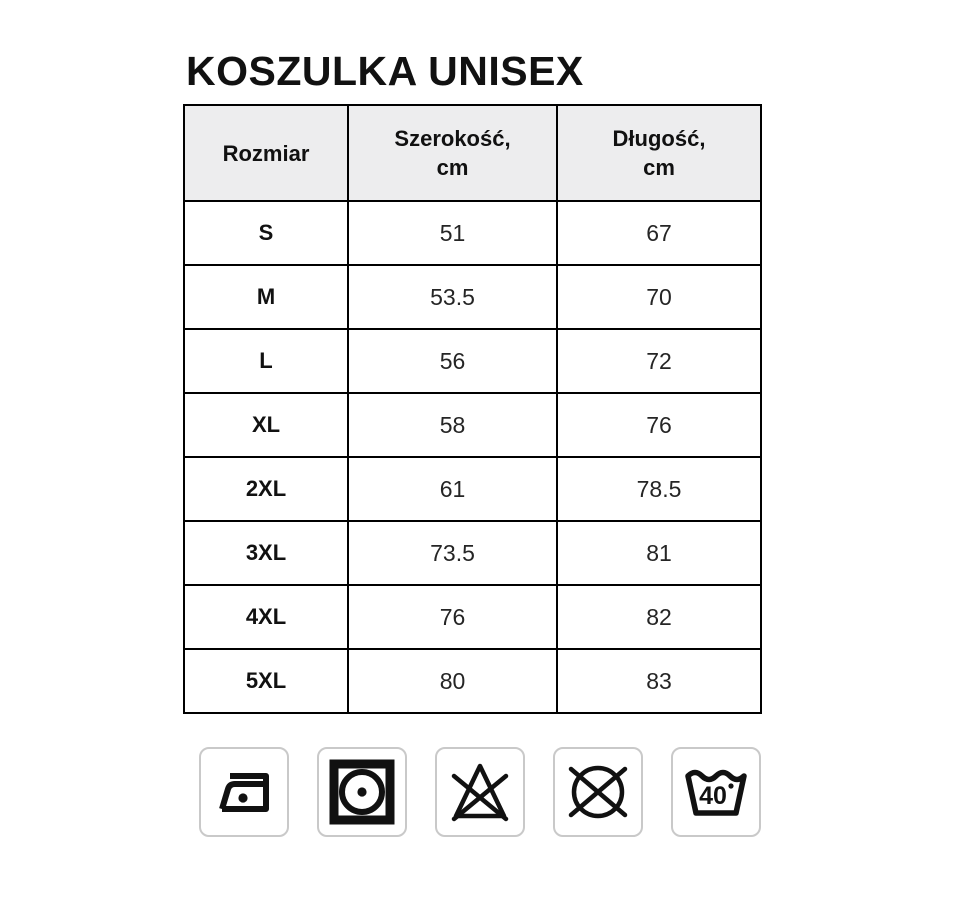  Describe the element at coordinates (266, 233) in the screenshot. I see `cell-size: S` at that location.